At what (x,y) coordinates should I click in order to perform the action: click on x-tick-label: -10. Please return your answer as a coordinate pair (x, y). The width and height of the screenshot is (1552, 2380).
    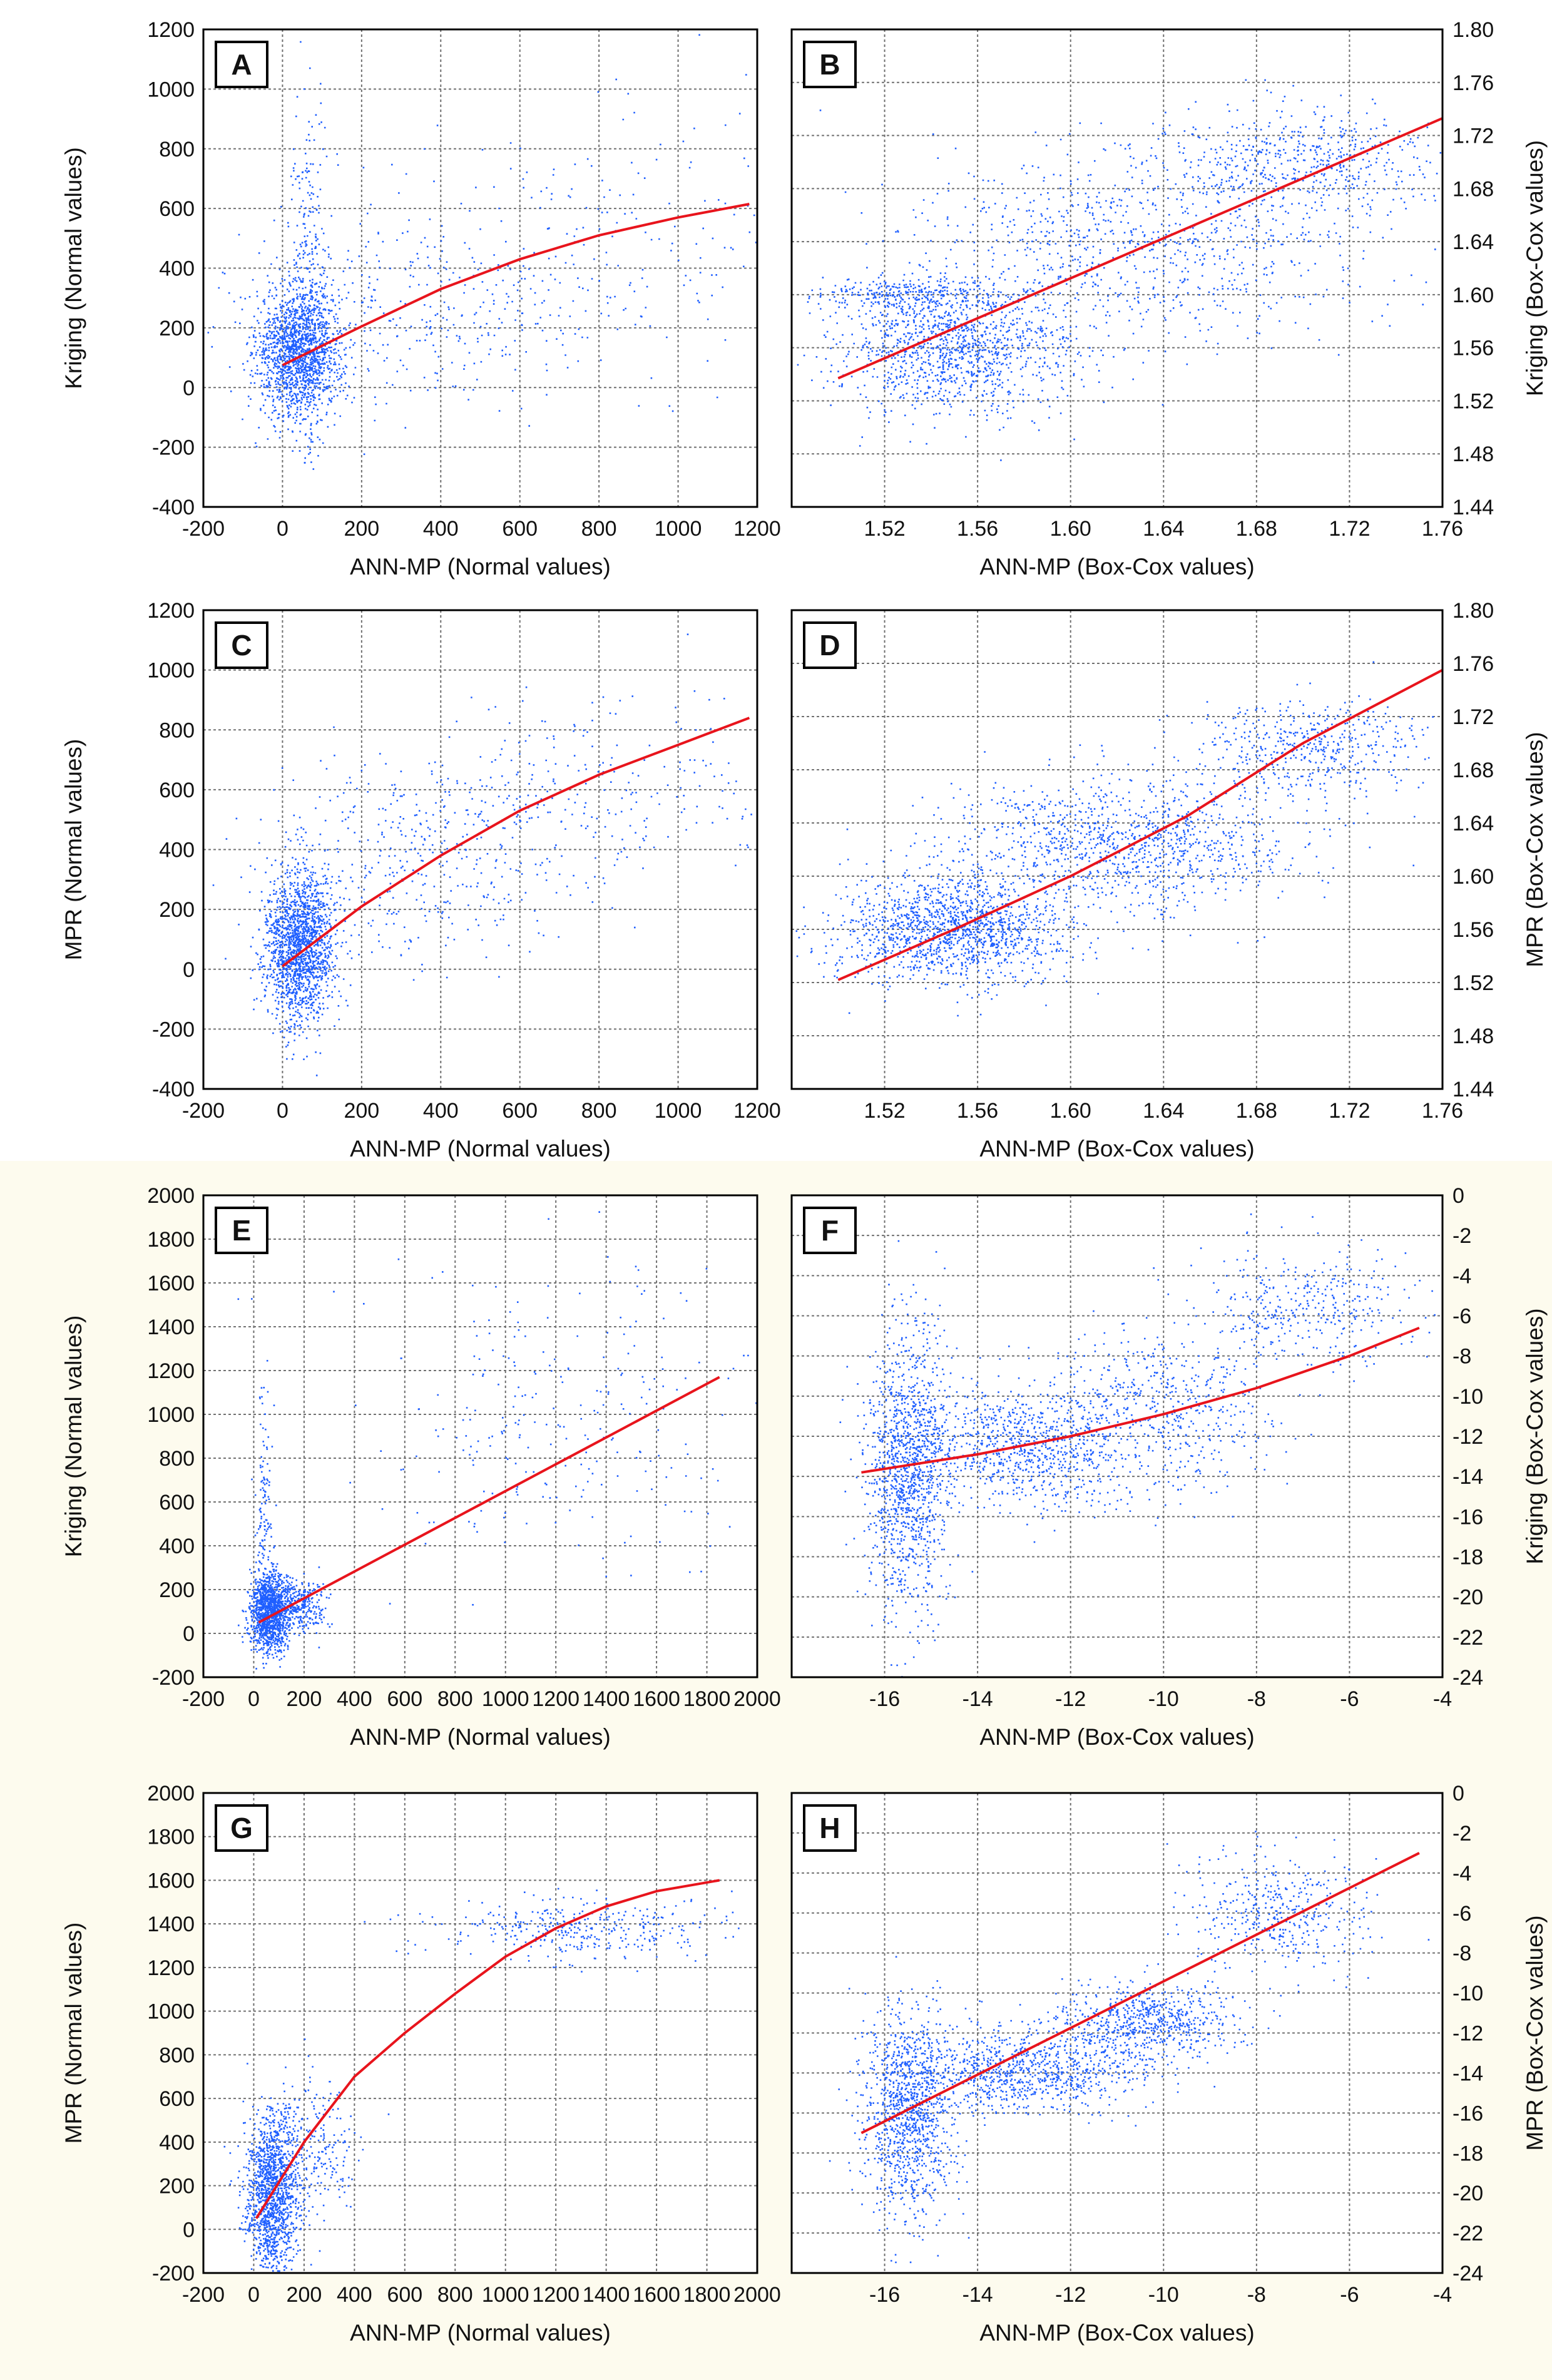
    Looking at the image, I should click on (1163, 2295).